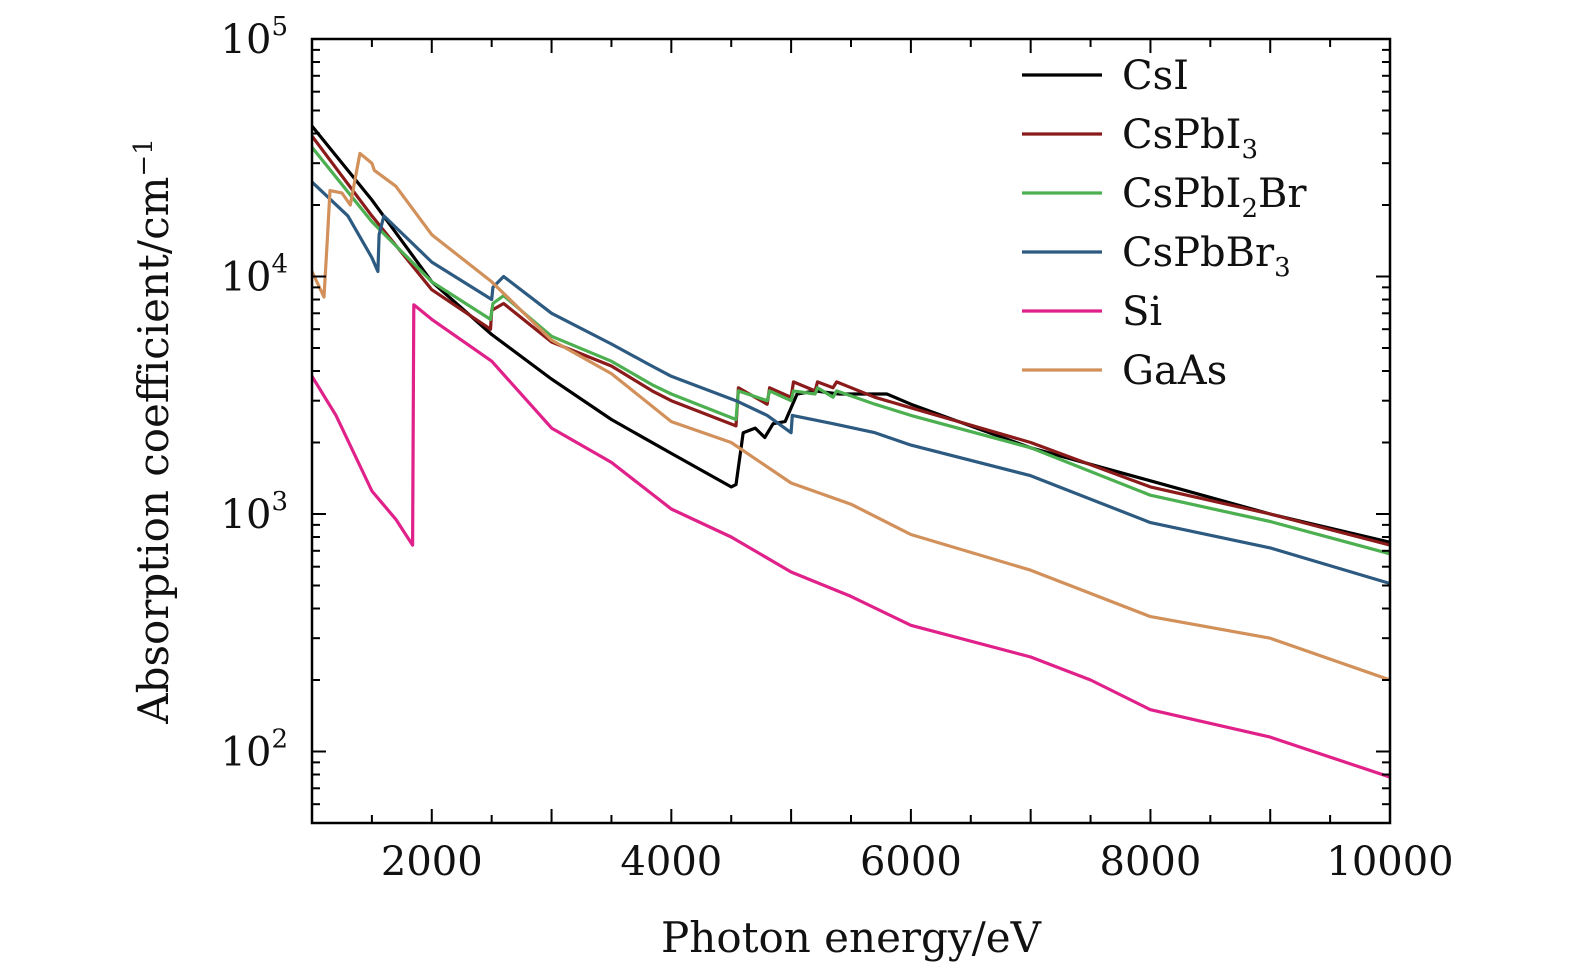  What do you see at coordinates (1151, 862) in the screenshot?
I see `x-tick-label: 8000` at bounding box center [1151, 862].